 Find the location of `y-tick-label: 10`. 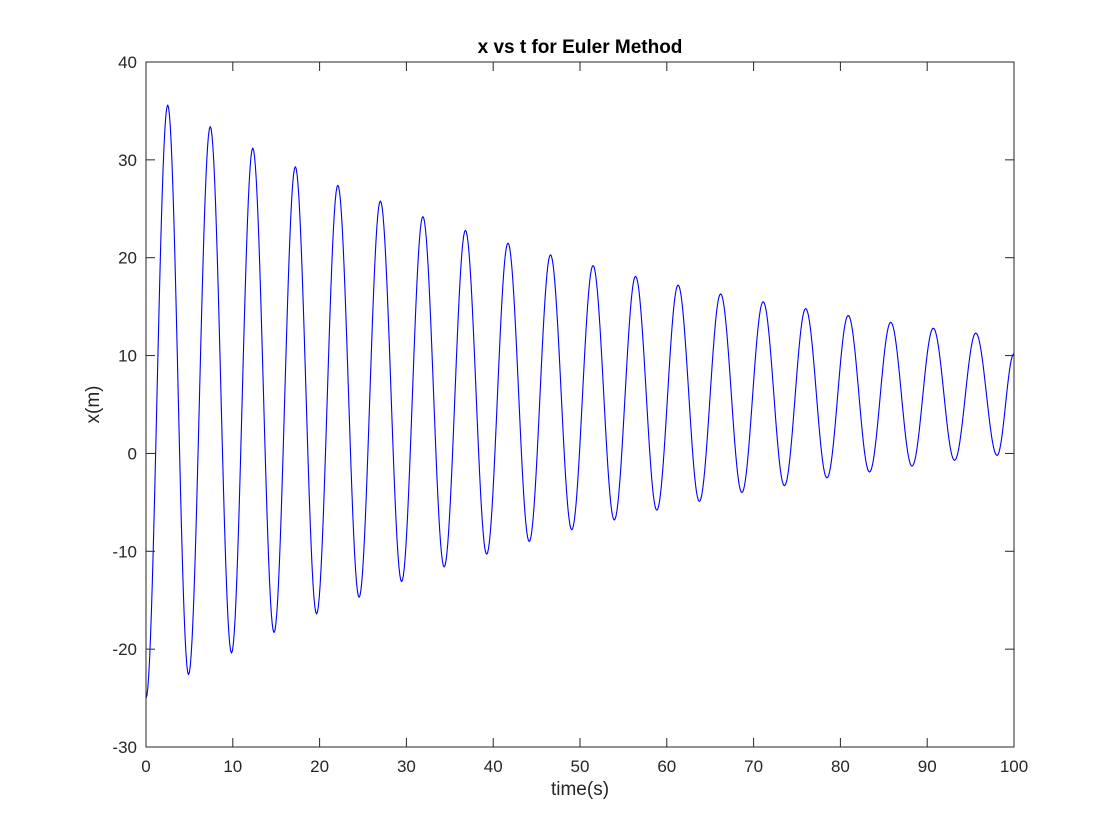

y-tick-label: 10 is located at coordinates (127, 356).